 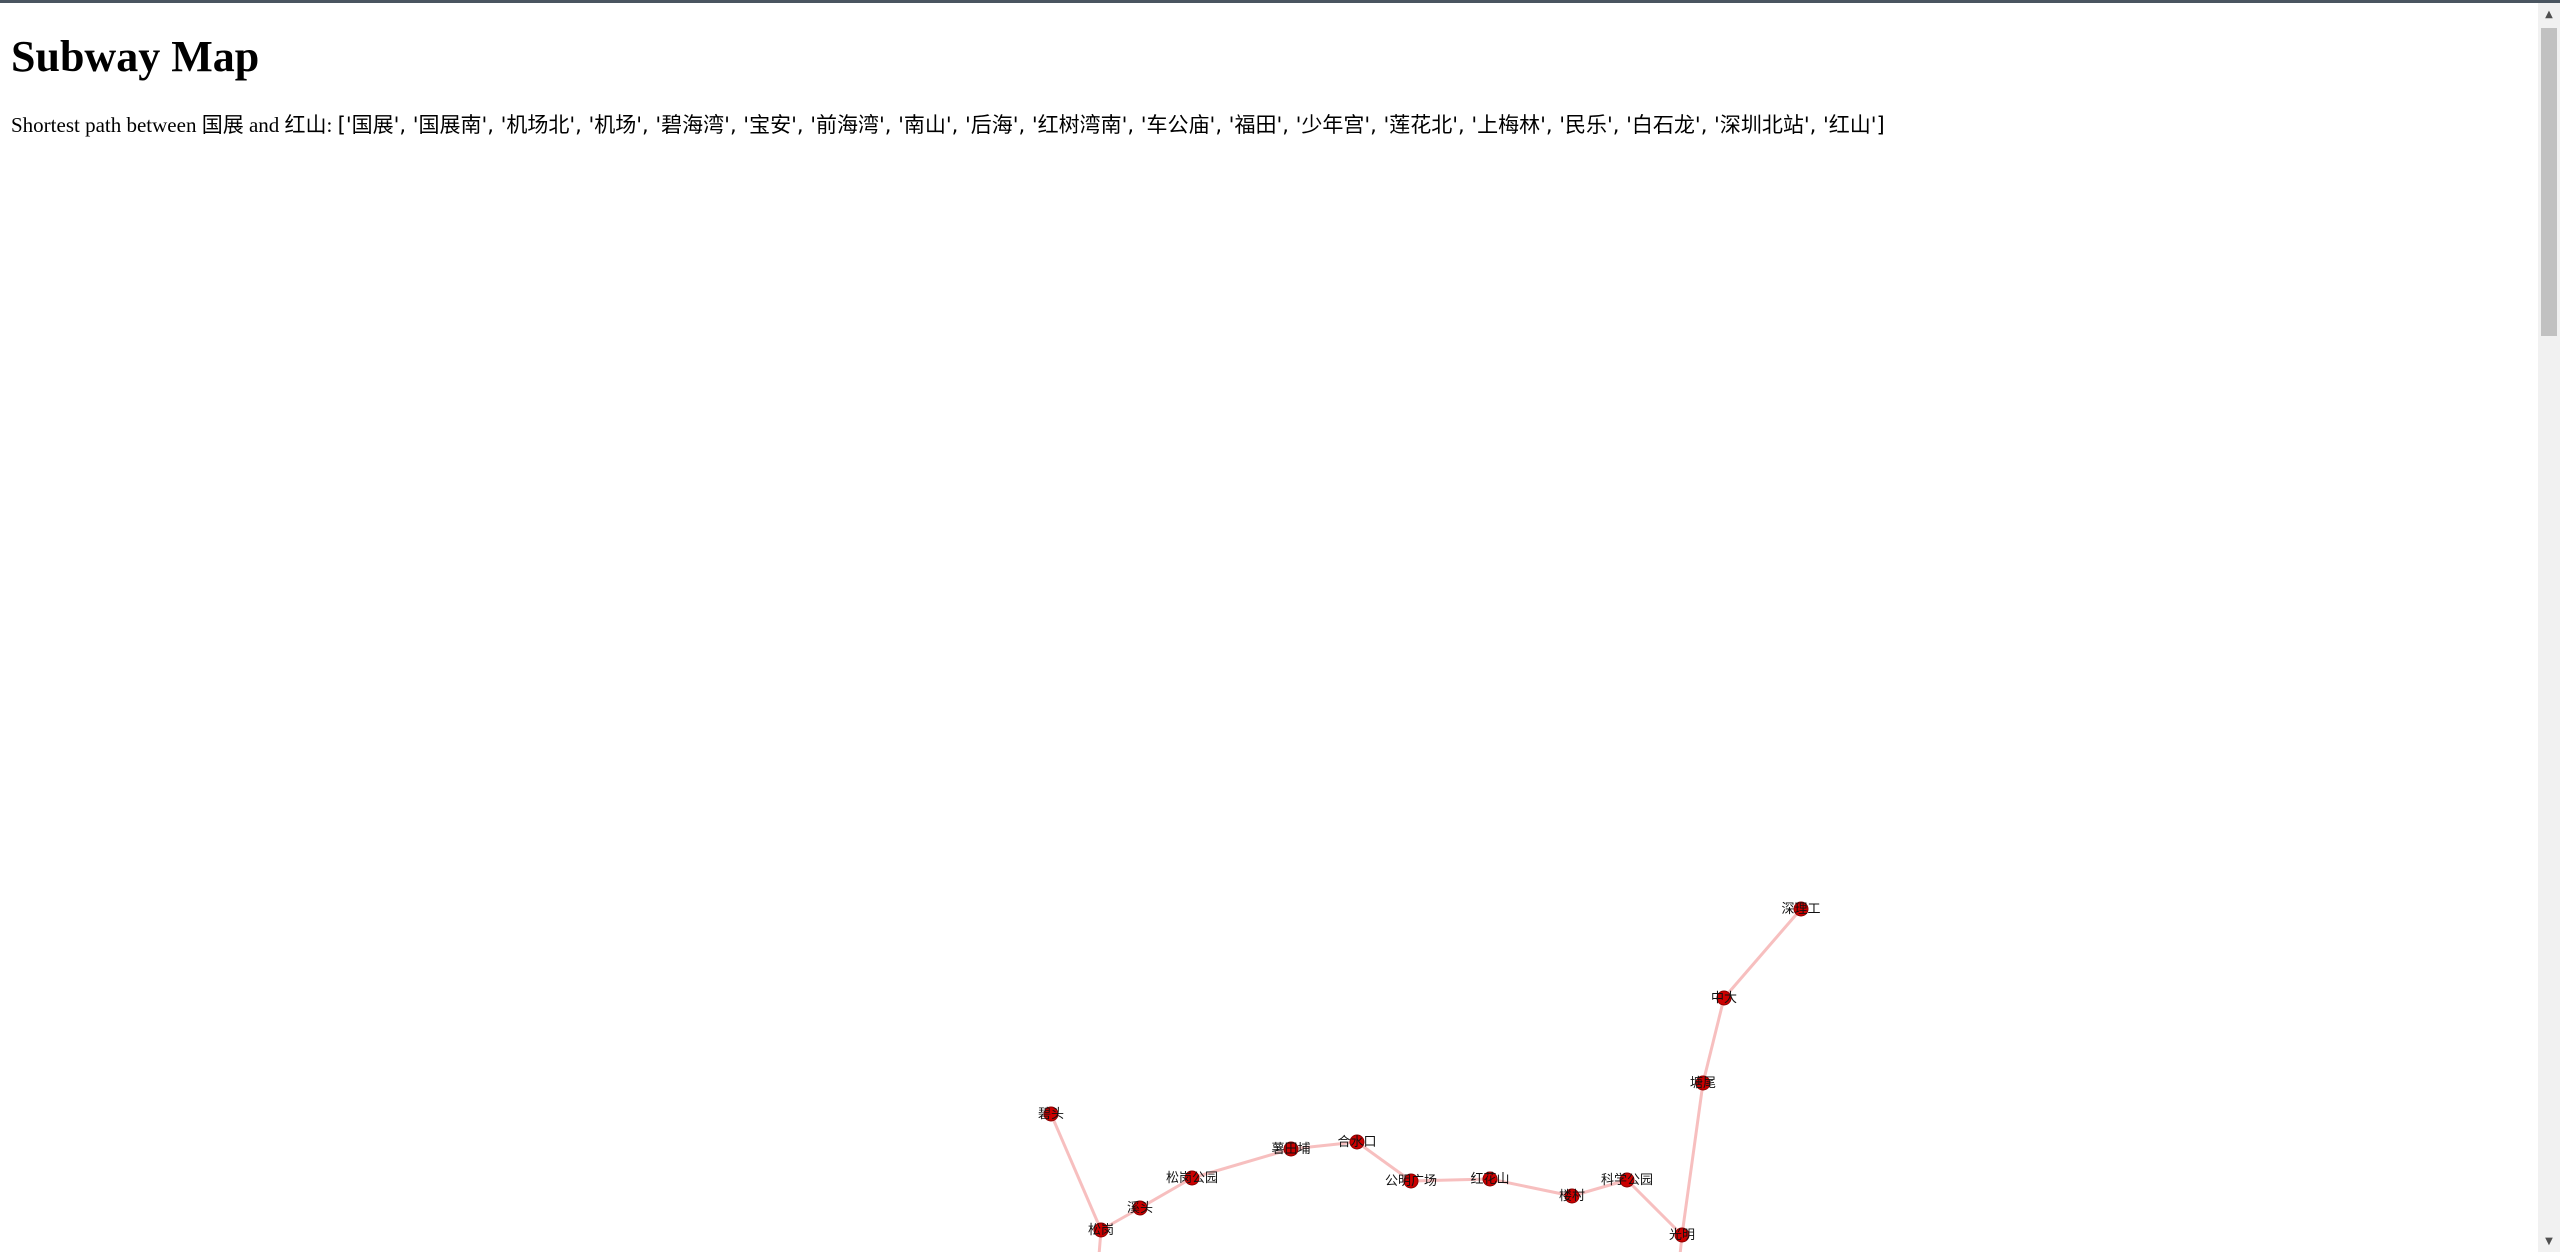 I want to click on station-node-s1, so click(x=1801, y=909).